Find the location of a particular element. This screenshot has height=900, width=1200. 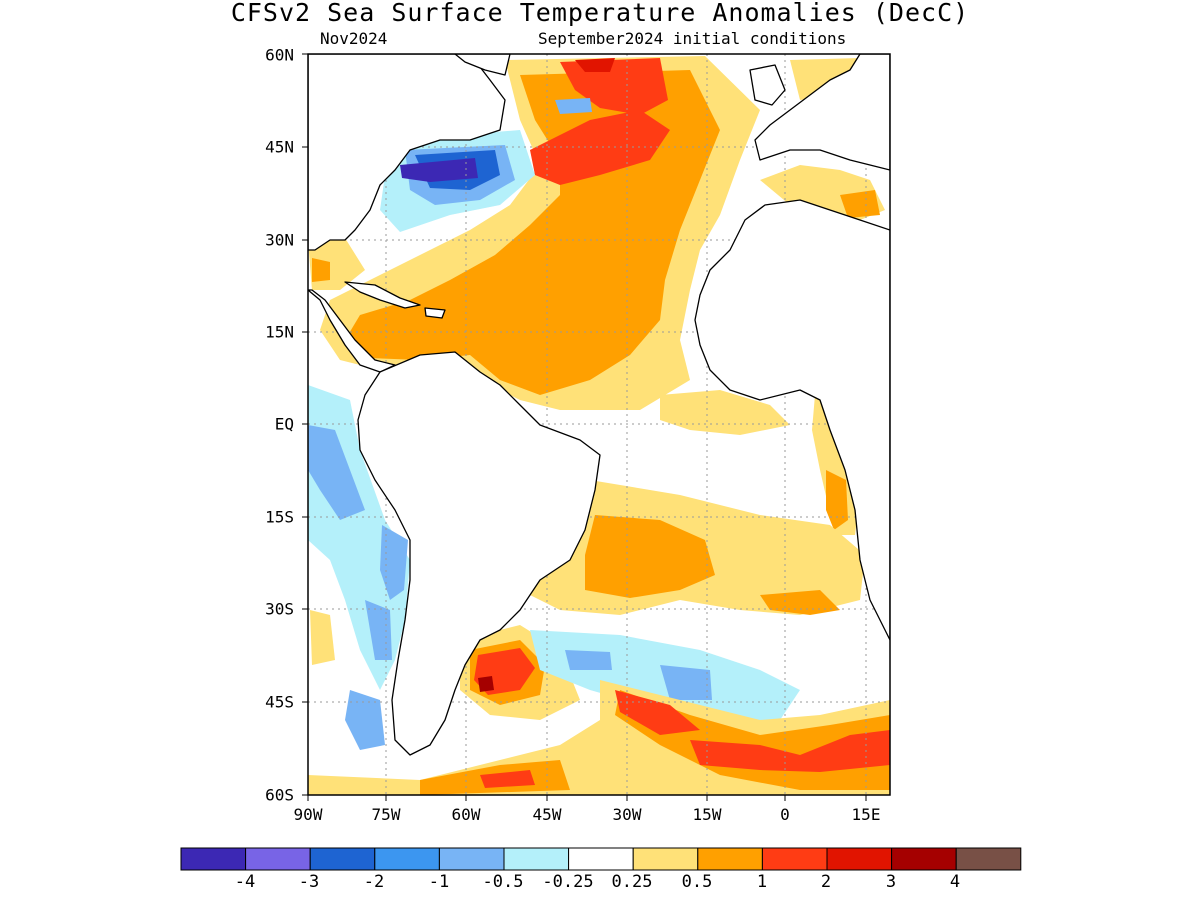

anomaly-patch-west-africa-core is located at coordinates (837, 500).